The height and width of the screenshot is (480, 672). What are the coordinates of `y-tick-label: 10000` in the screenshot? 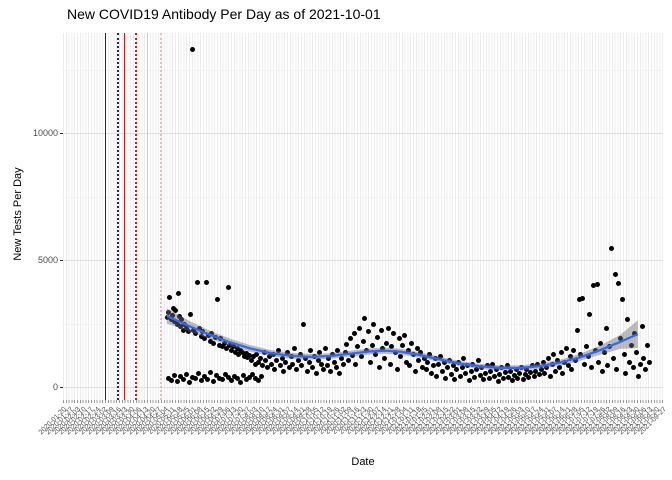 It's located at (45, 133).